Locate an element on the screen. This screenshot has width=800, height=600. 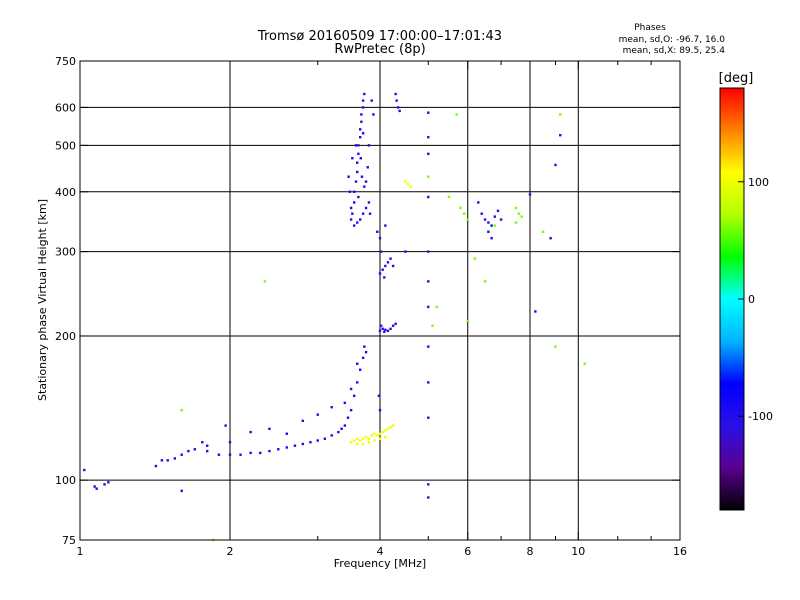
colorbar-tick-label: -100 is located at coordinates (760, 416).